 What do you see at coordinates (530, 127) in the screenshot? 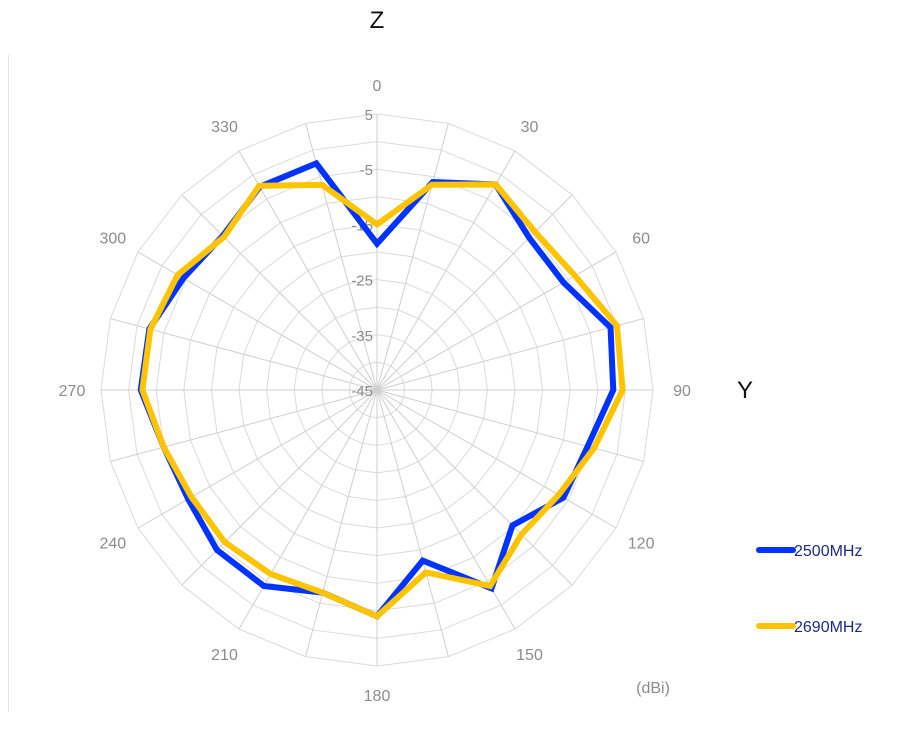
I see `angle-tick-label: 30` at bounding box center [530, 127].